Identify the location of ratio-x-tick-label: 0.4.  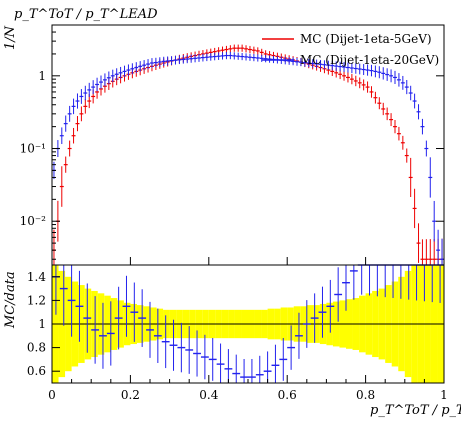
(208, 395).